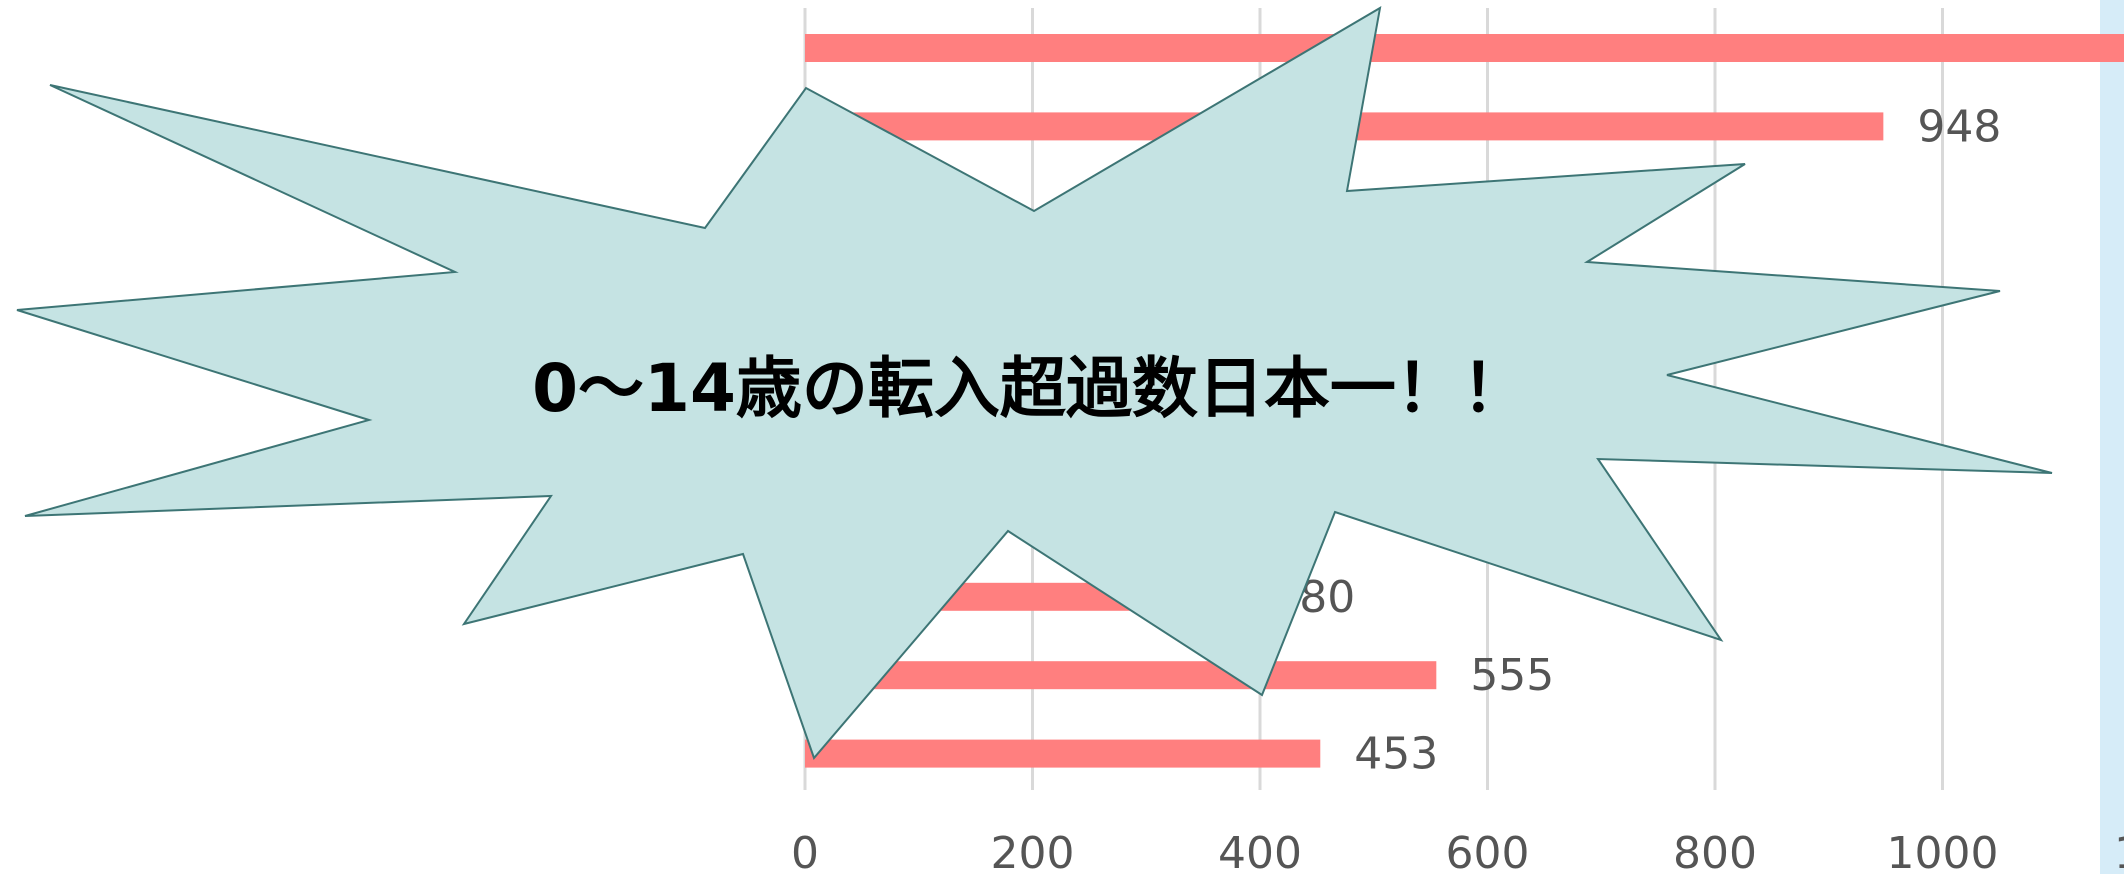 The height and width of the screenshot is (874, 2124). What do you see at coordinates (2119, 851) in the screenshot?
I see `x-tick-label: 1200` at bounding box center [2119, 851].